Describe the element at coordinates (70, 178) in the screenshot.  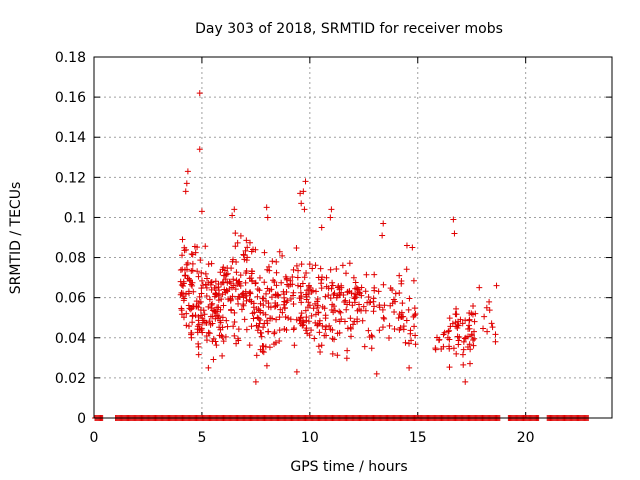
I see `y-tick-label: 0.12` at that location.